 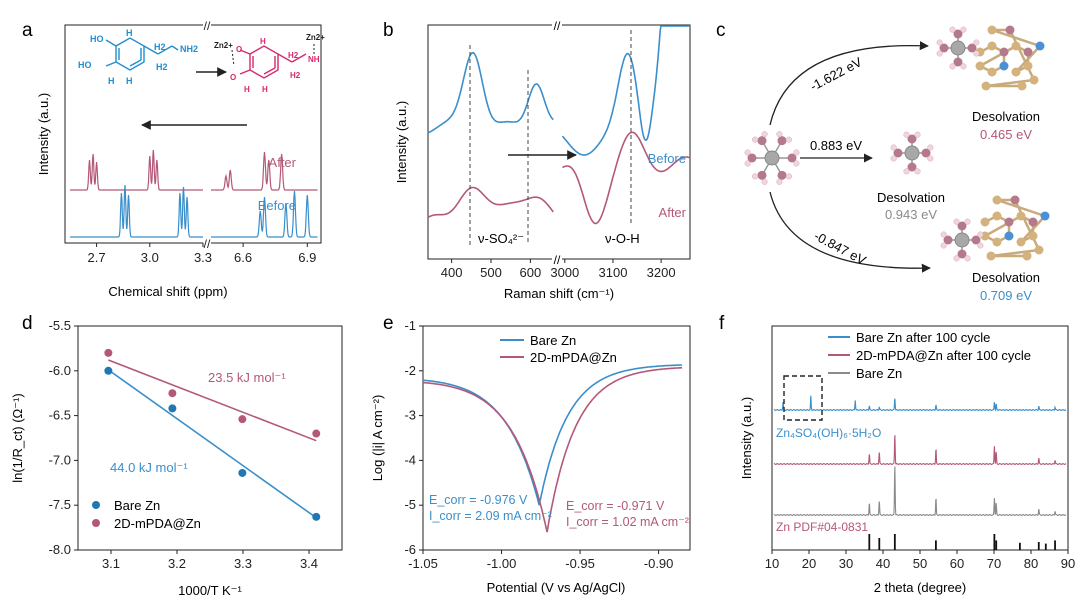 What do you see at coordinates (194, 193) in the screenshot?
I see `panel-a-series` at bounding box center [194, 193].